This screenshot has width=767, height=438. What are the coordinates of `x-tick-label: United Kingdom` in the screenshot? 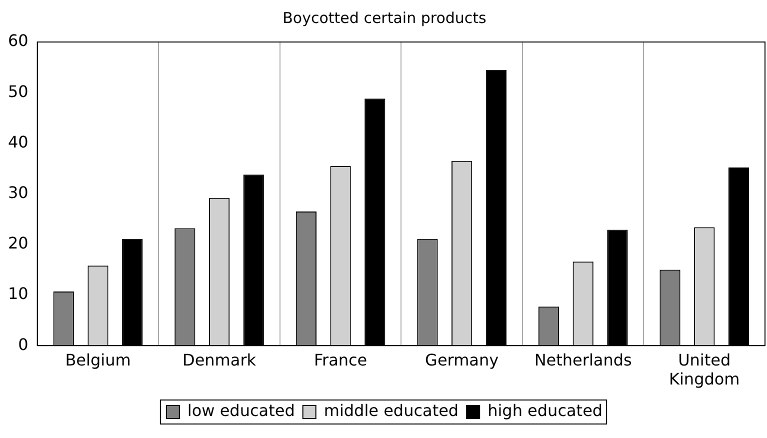 It's located at (704, 369).